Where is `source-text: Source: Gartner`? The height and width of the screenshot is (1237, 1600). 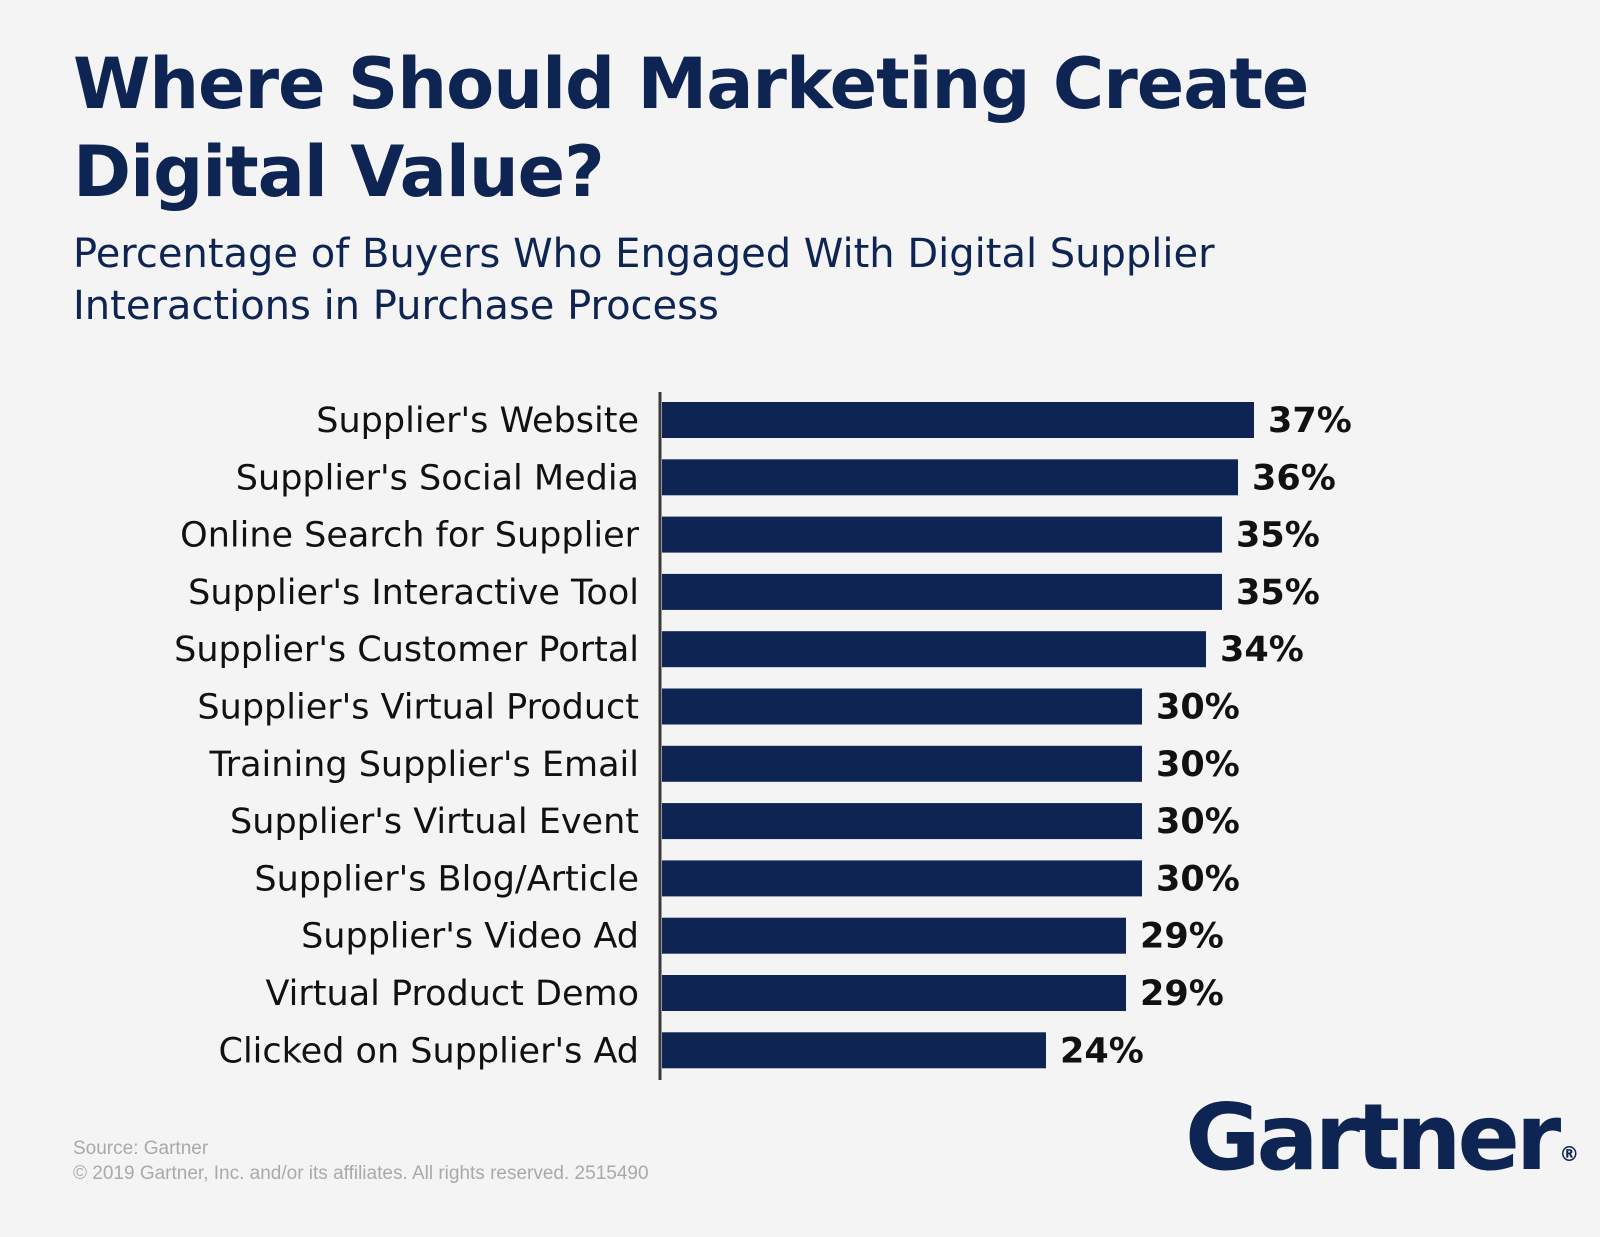
source-text: Source: Gartner is located at coordinates (141, 1148).